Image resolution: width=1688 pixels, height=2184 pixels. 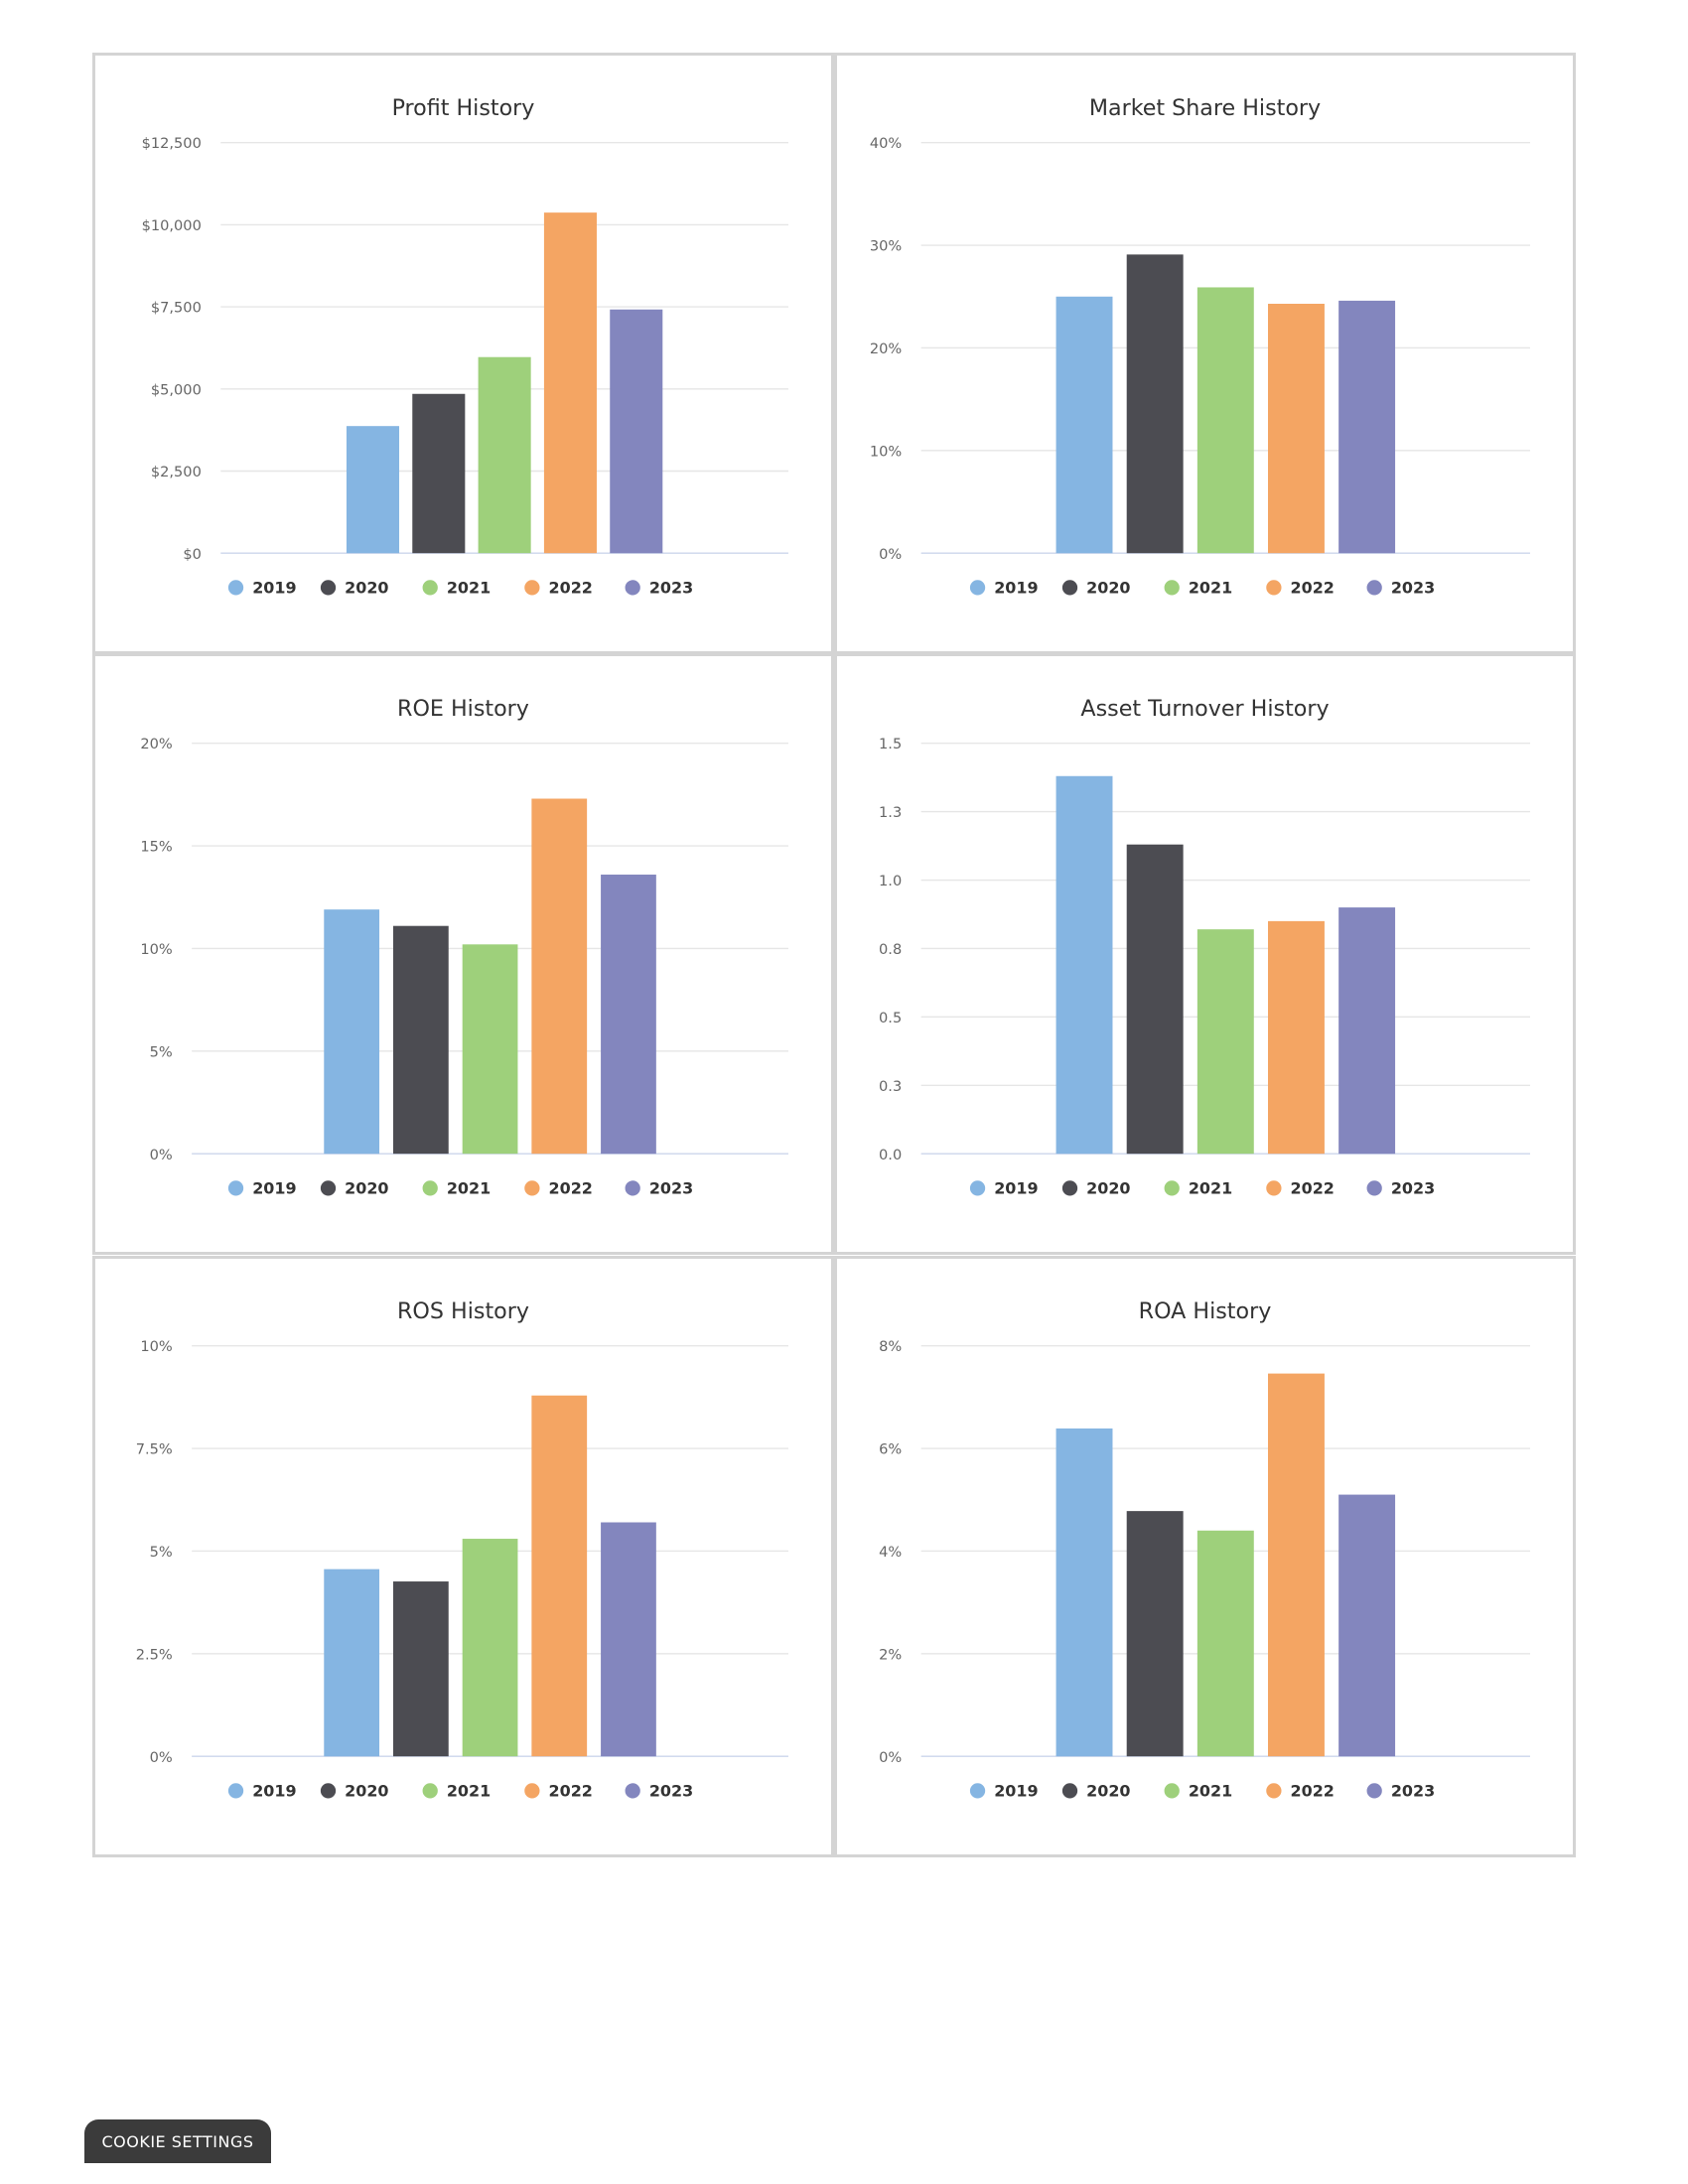 What do you see at coordinates (156, 1346) in the screenshot?
I see `y-tick-label: 10%` at bounding box center [156, 1346].